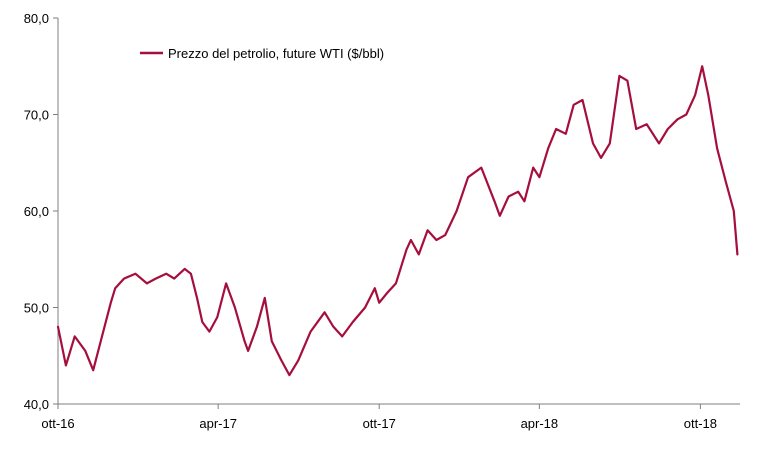  Describe the element at coordinates (540, 423) in the screenshot. I see `x-tick-label: apr-18` at that location.